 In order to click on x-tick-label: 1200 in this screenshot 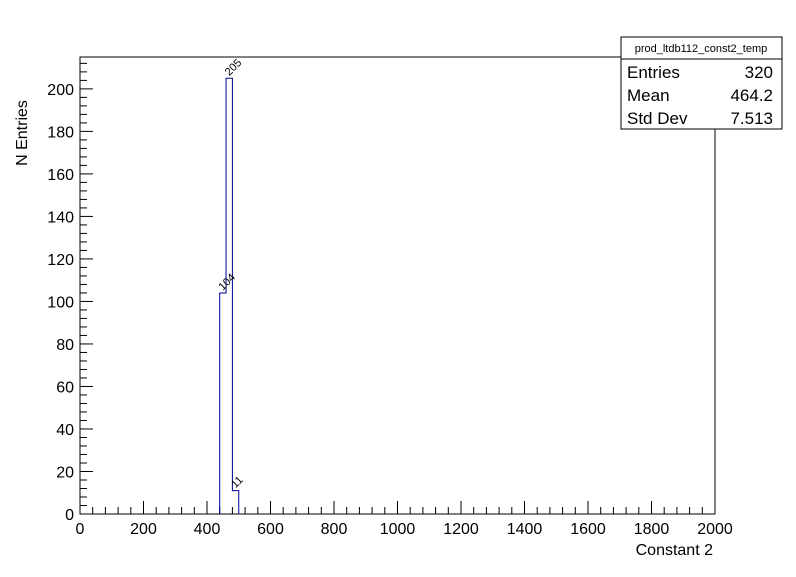, I will do `click(461, 529)`.